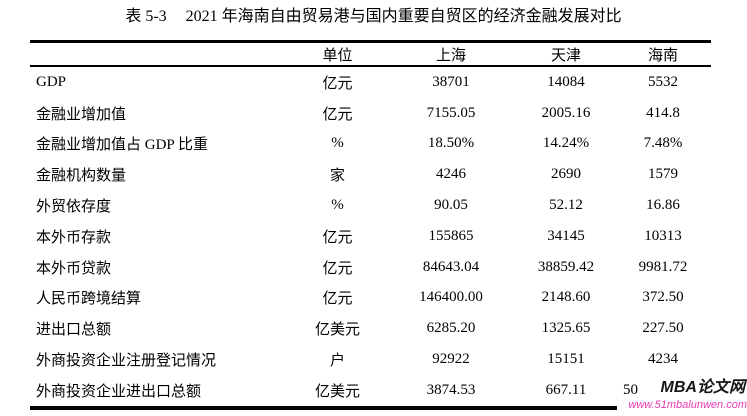 The height and width of the screenshot is (416, 747). What do you see at coordinates (122, 145) in the screenshot?
I see `row-label-cell: 金融业增加值占 GDP 比重` at bounding box center [122, 145].